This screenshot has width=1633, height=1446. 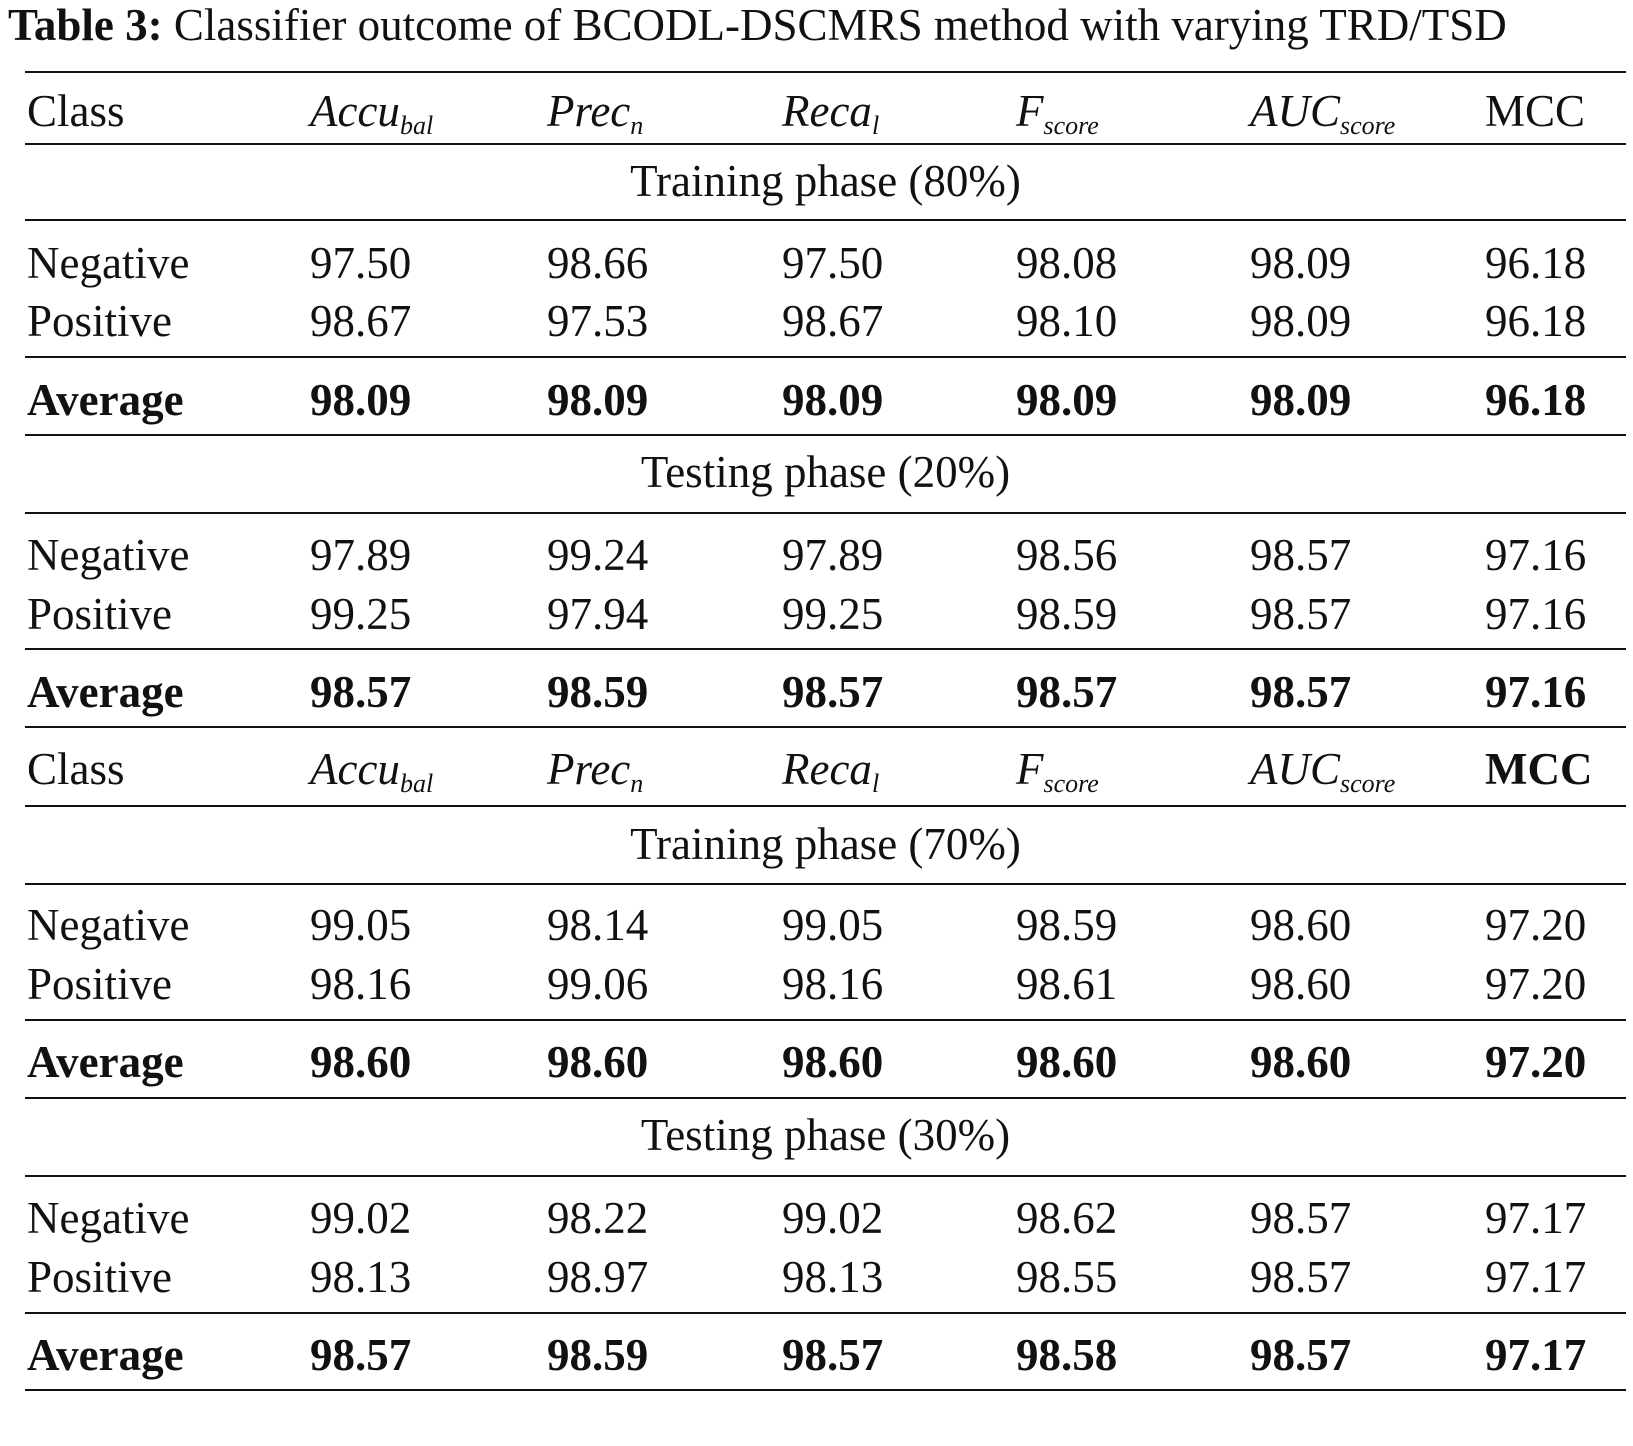 I want to click on header-fscore: Fscore, so click(x=1057, y=113).